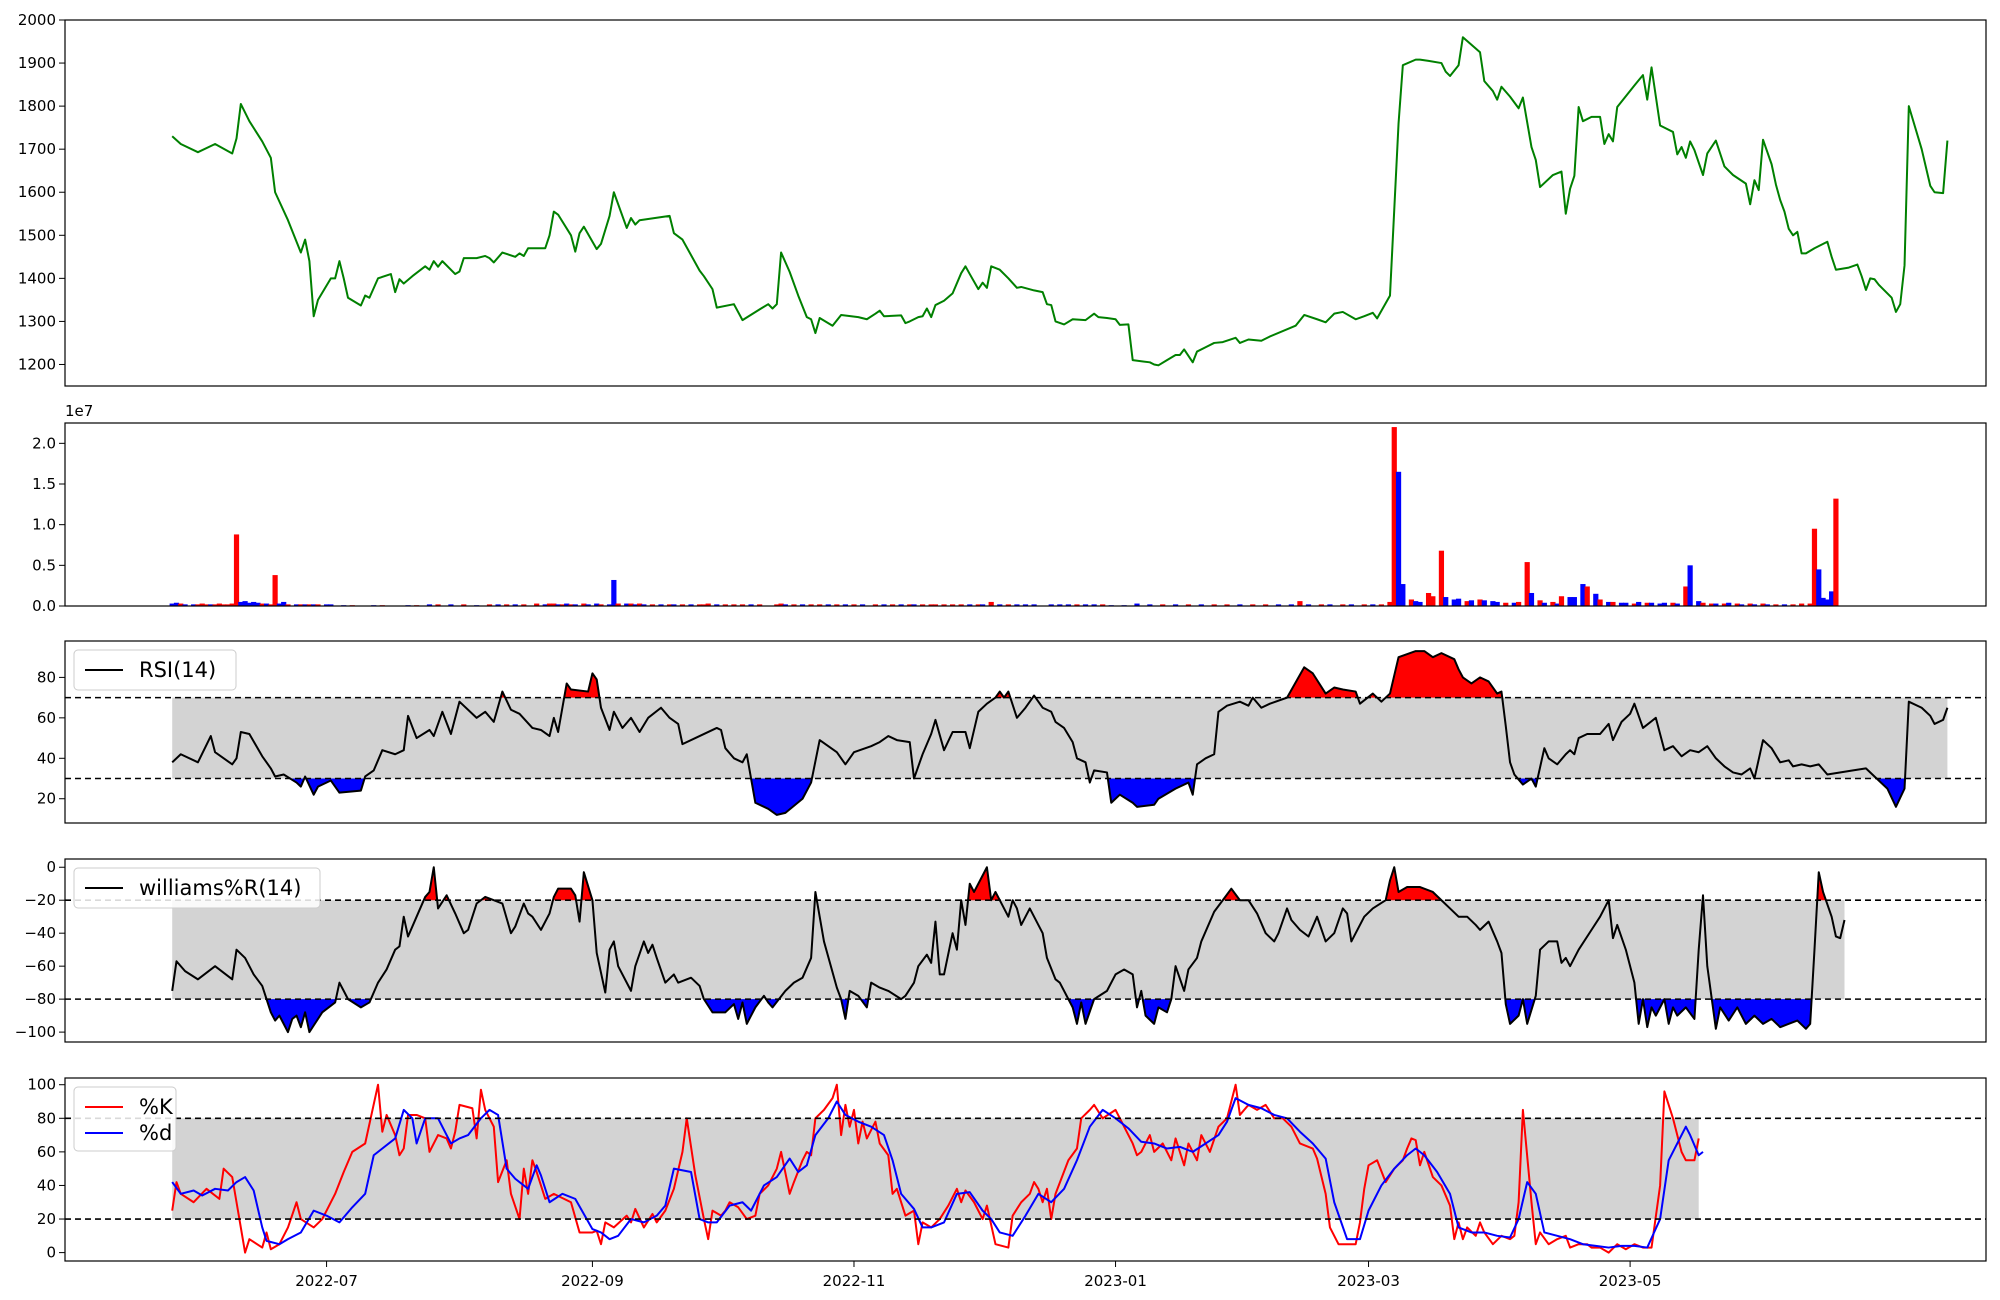 This screenshot has width=2000, height=1300. Describe the element at coordinates (37, 321) in the screenshot. I see `price-ytick-label: 1300` at that location.